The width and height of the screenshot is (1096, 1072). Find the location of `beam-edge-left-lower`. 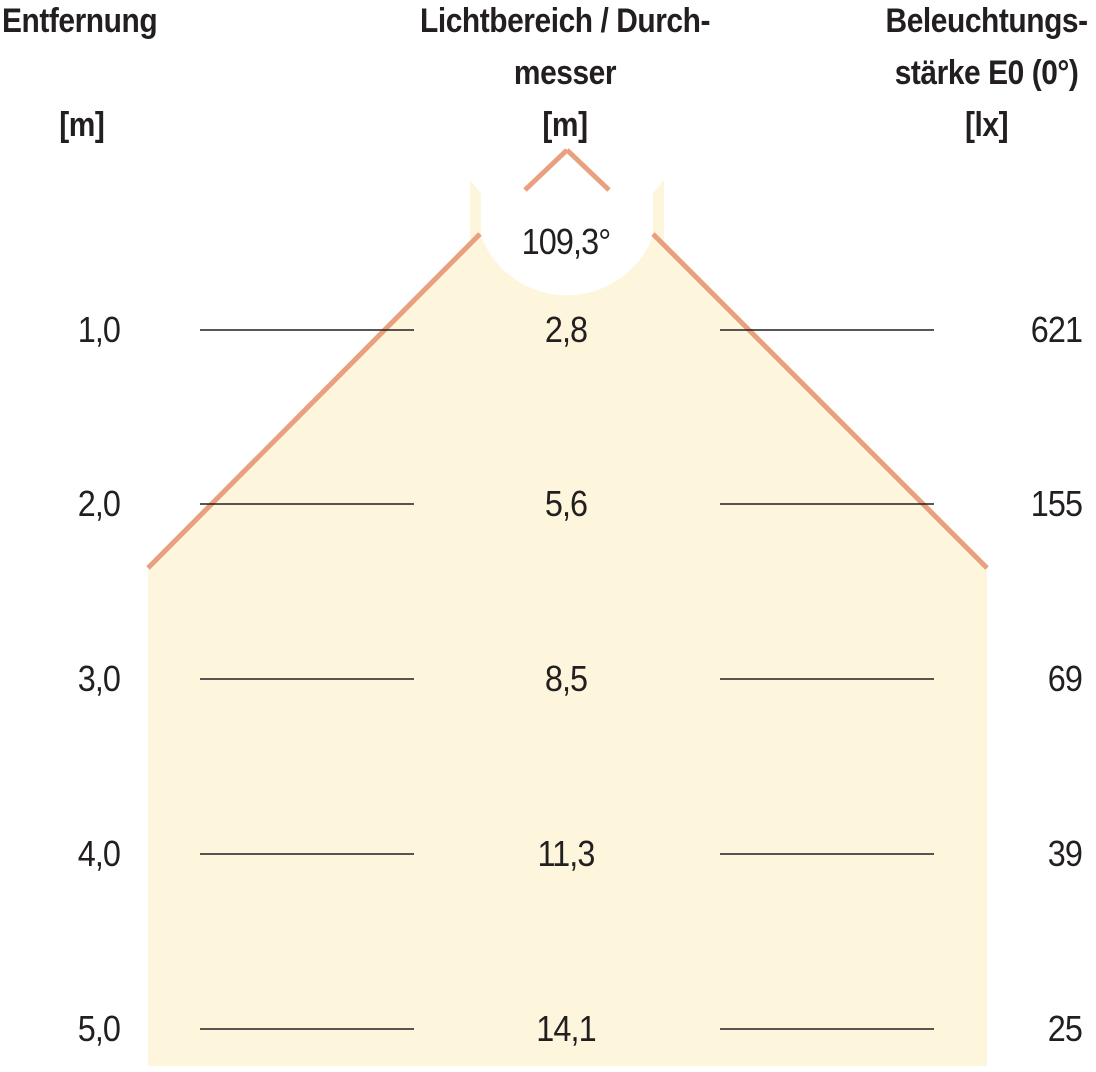

beam-edge-left-lower is located at coordinates (314, 401).